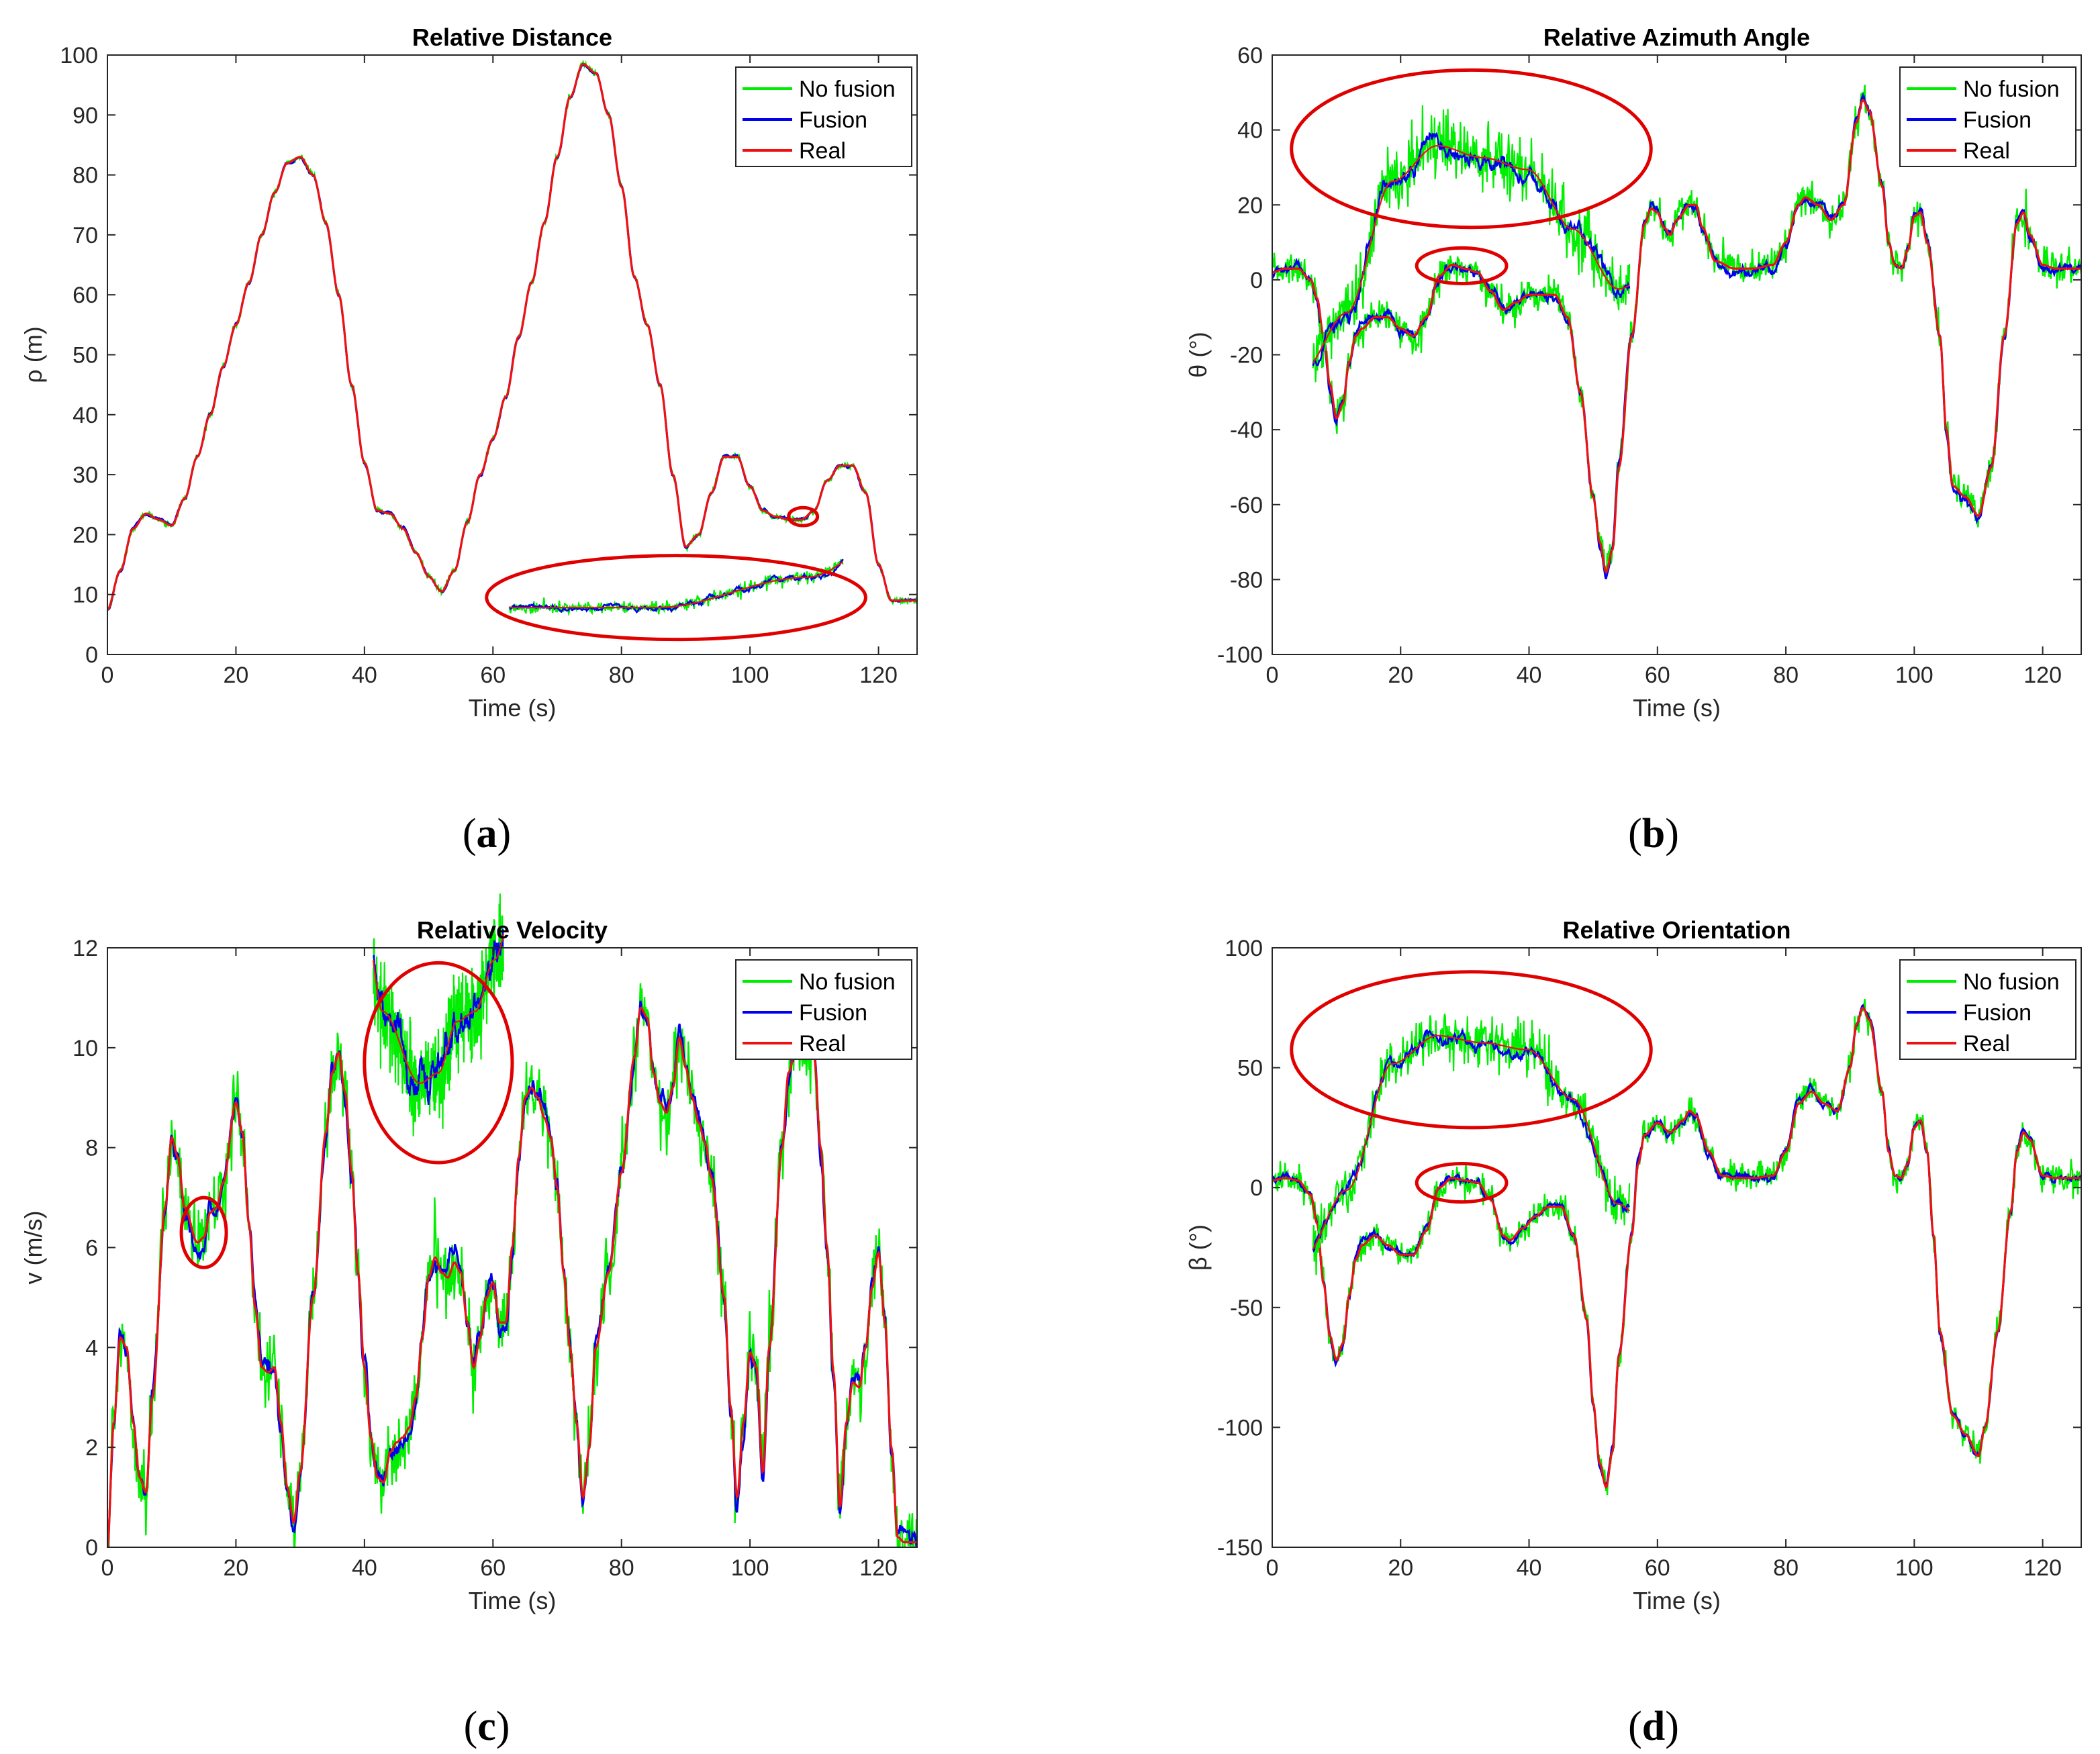  I want to click on y-tick-label: 30, so click(85, 475).